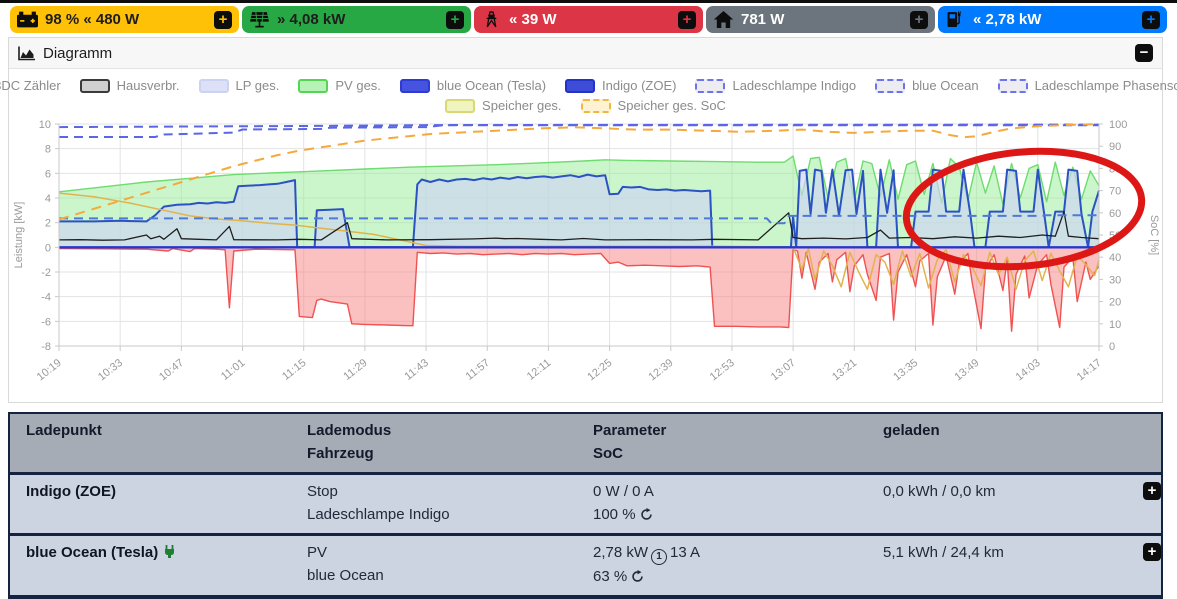 The image size is (1177, 599). What do you see at coordinates (1115, 192) in the screenshot?
I see `svg-text: 70` at bounding box center [1115, 192].